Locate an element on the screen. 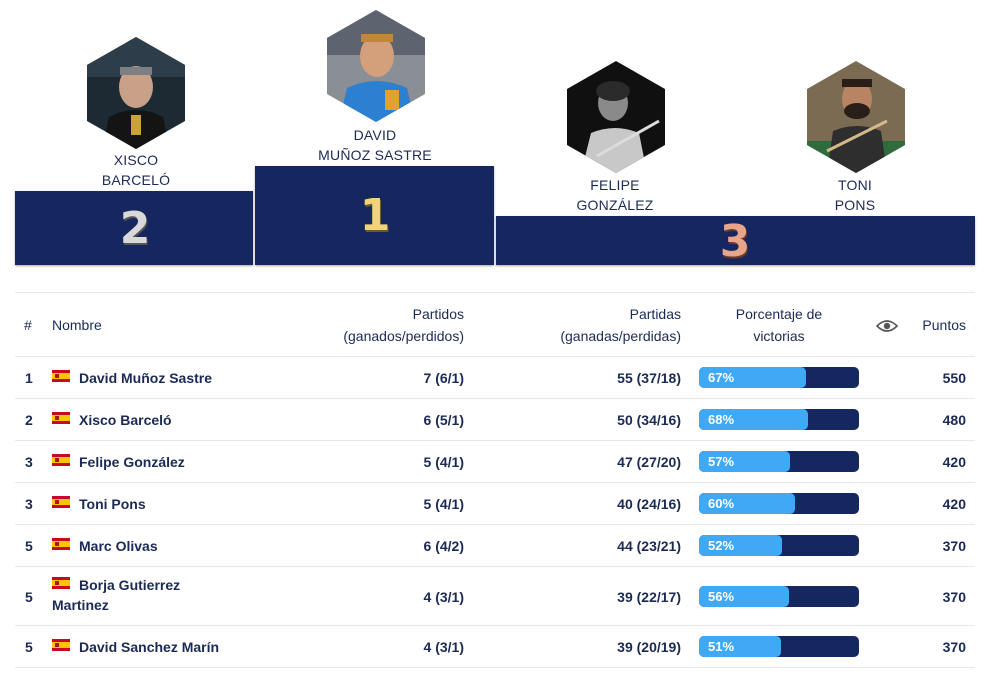  podium-block-2: 2 is located at coordinates (134, 228).